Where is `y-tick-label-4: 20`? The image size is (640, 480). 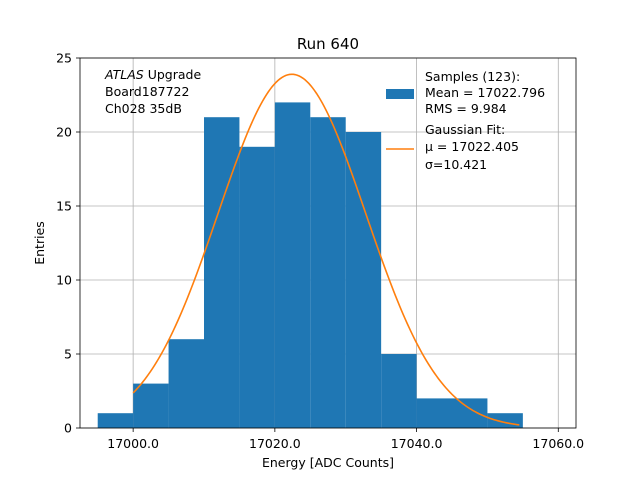
y-tick-label-4: 20 is located at coordinates (64, 132).